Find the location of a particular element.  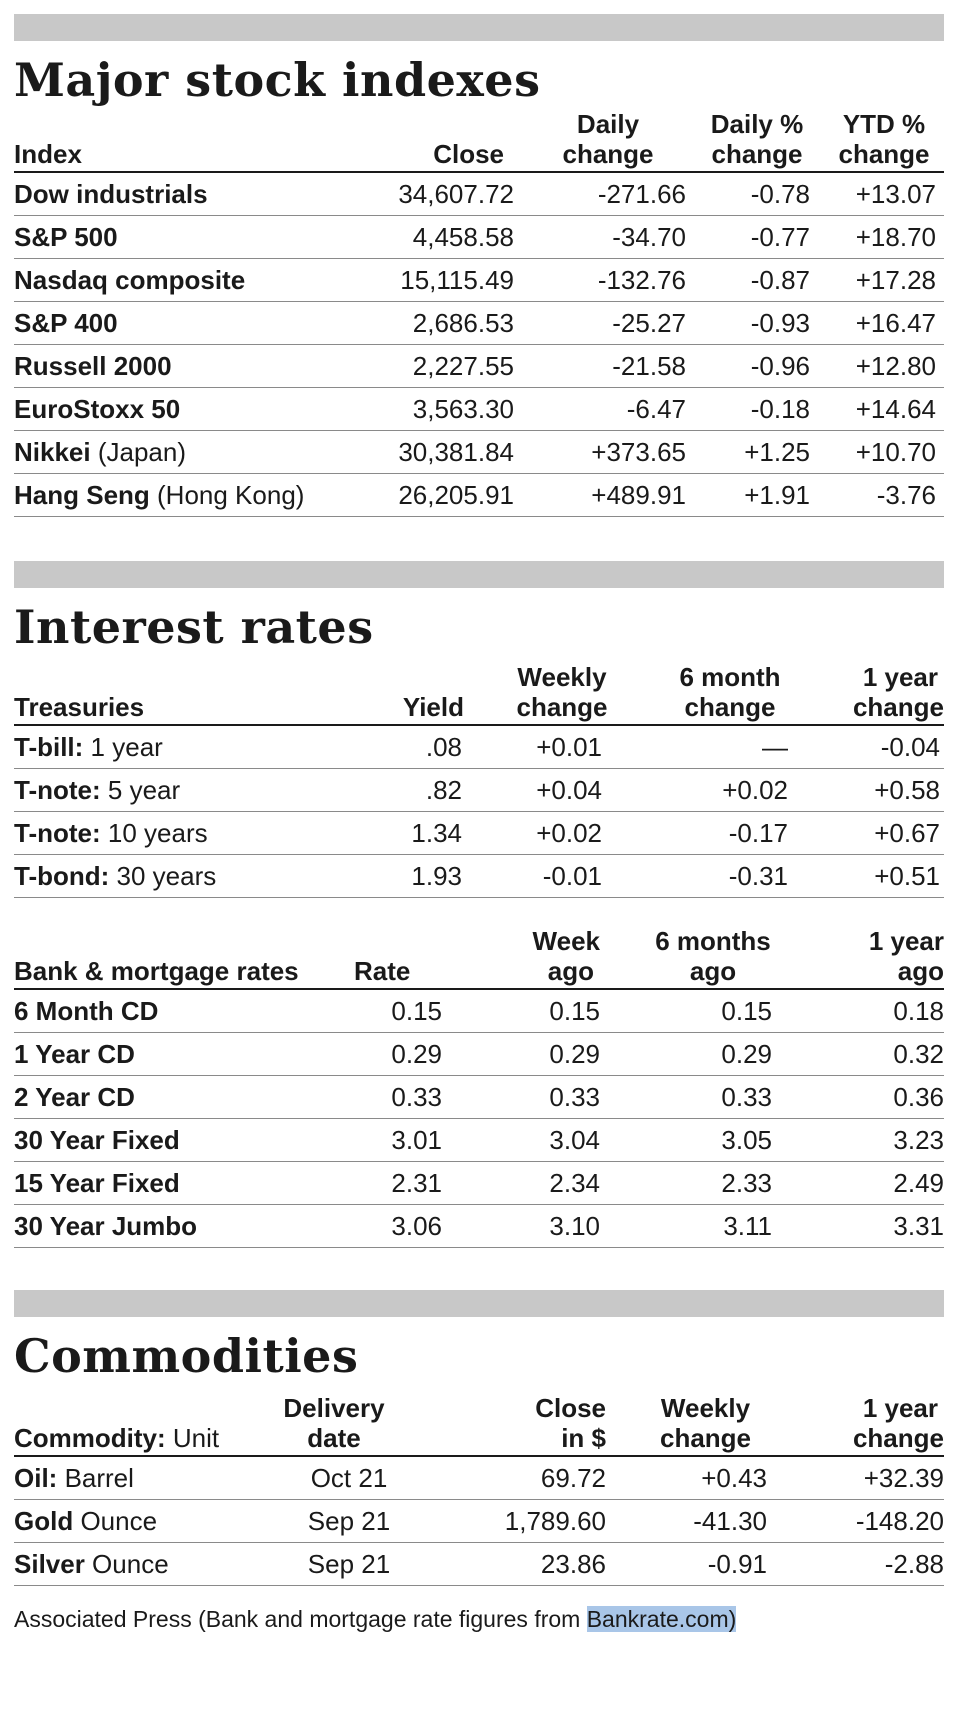

sixm-ago-cell: 0.33 is located at coordinates (709, 1097).